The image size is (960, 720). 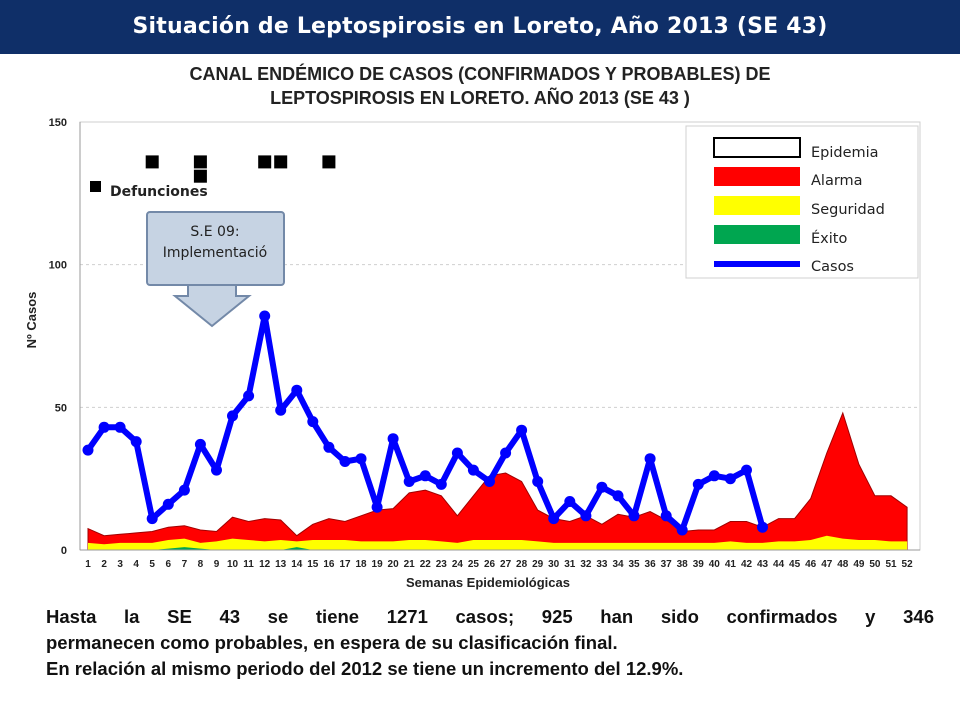 What do you see at coordinates (699, 564) in the screenshot?
I see `x-tick-39: 39` at bounding box center [699, 564].